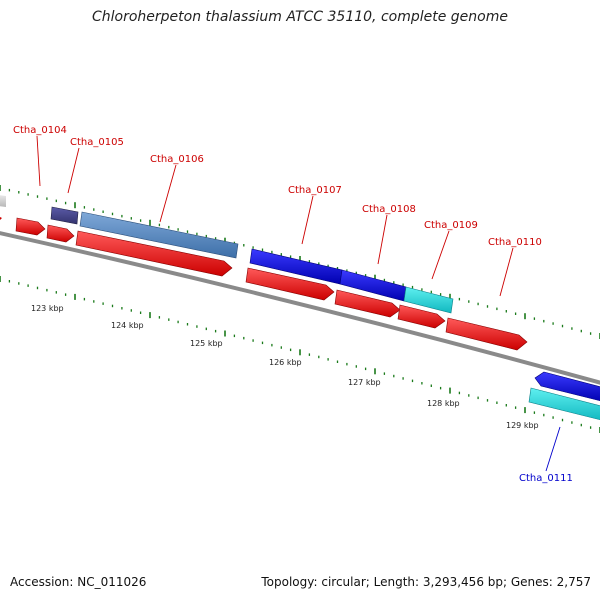 The image size is (600, 600). Describe the element at coordinates (428, 300) in the screenshot. I see `feature-block-cyan` at that location.